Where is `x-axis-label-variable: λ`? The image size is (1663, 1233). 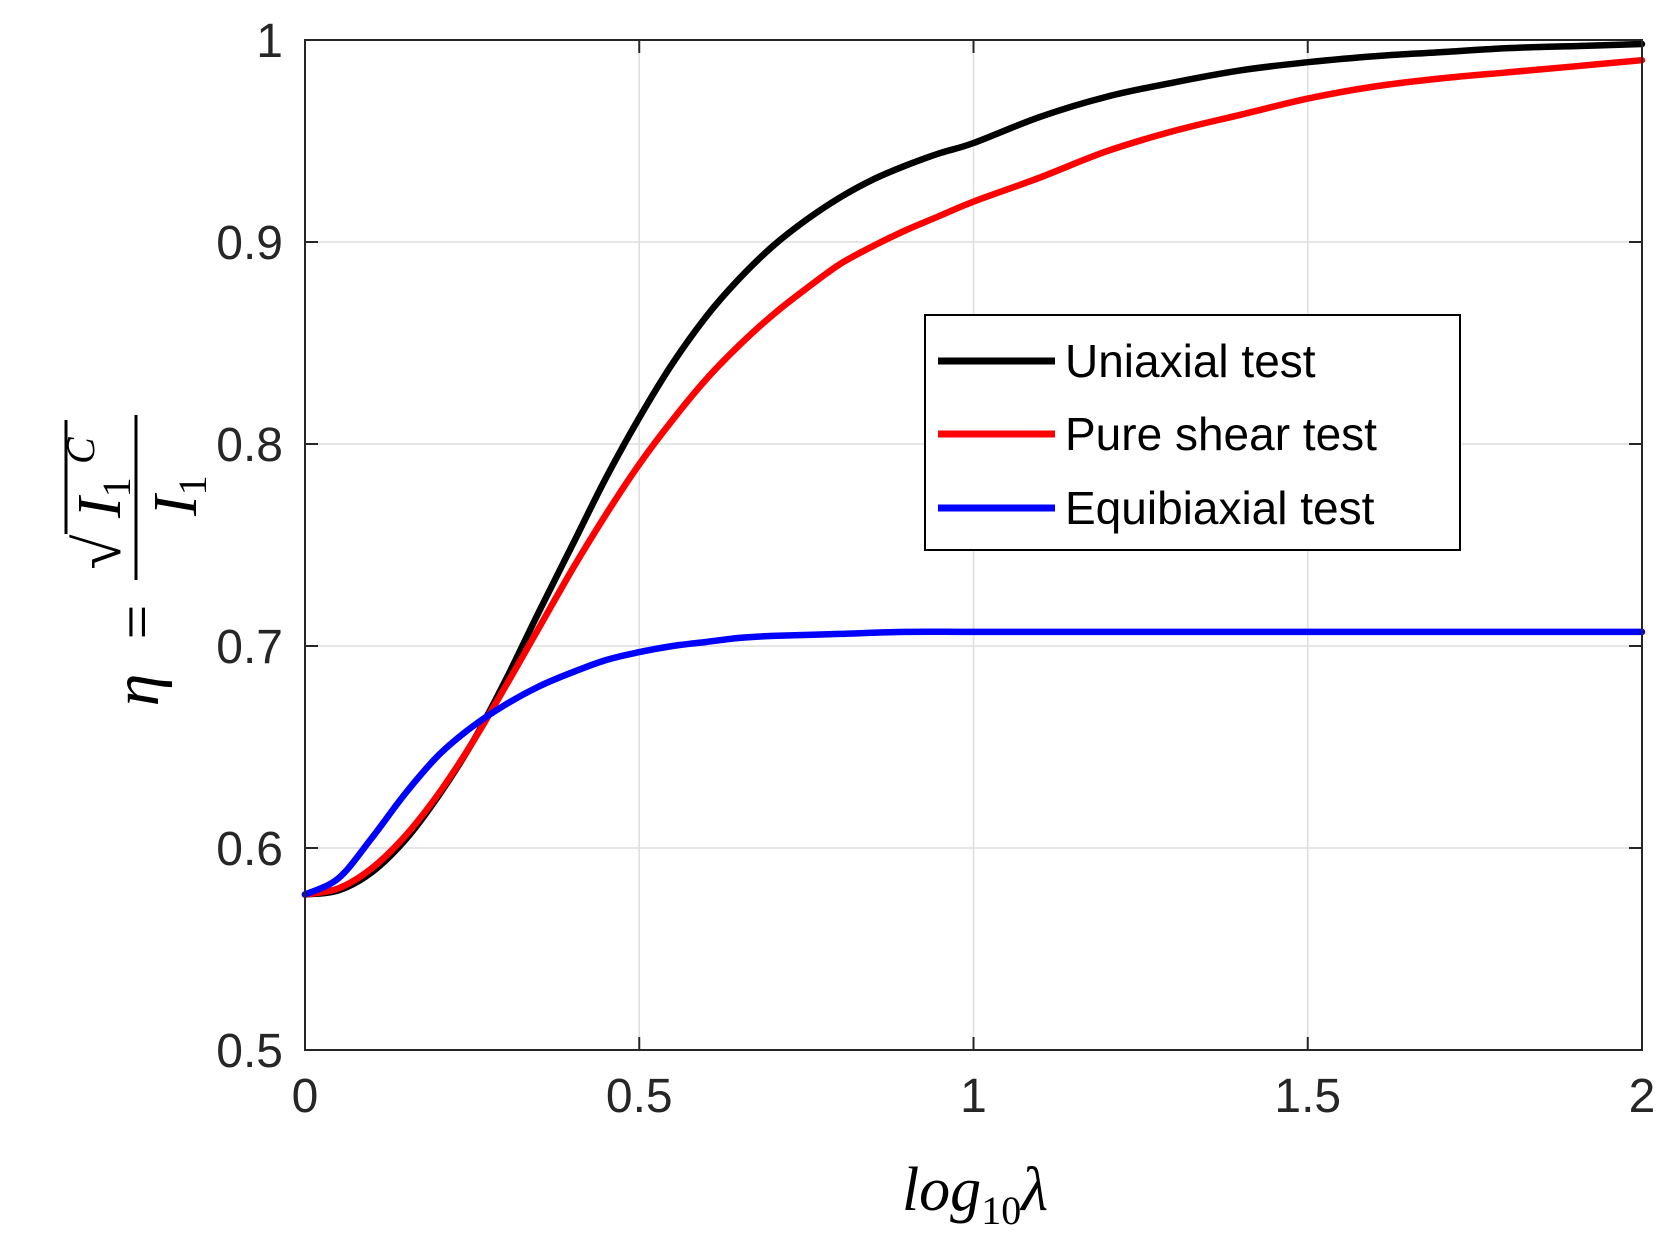
x-axis-label-variable: λ is located at coordinates (1033, 1190).